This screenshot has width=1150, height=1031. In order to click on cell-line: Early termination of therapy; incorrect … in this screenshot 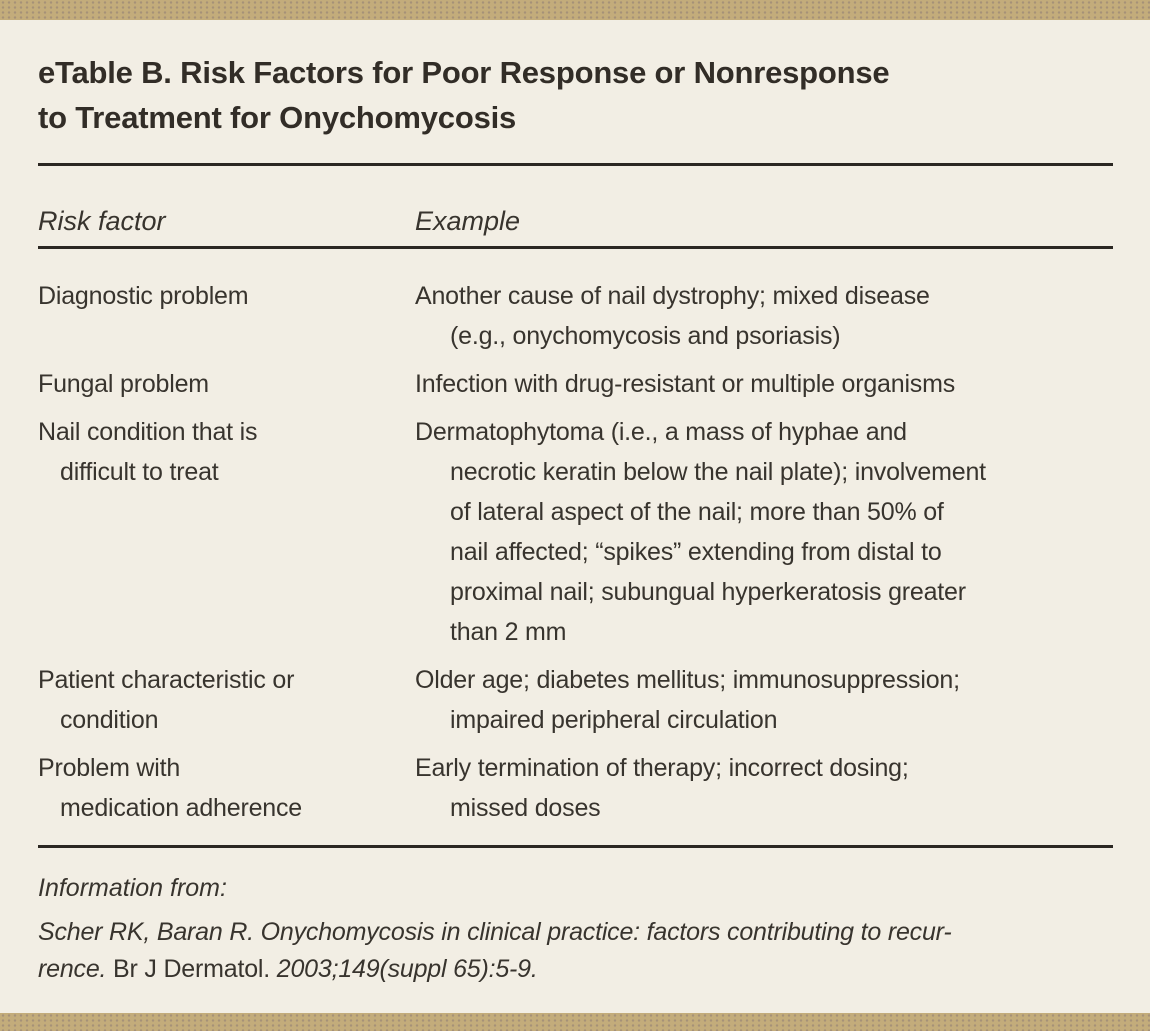, I will do `click(662, 768)`.